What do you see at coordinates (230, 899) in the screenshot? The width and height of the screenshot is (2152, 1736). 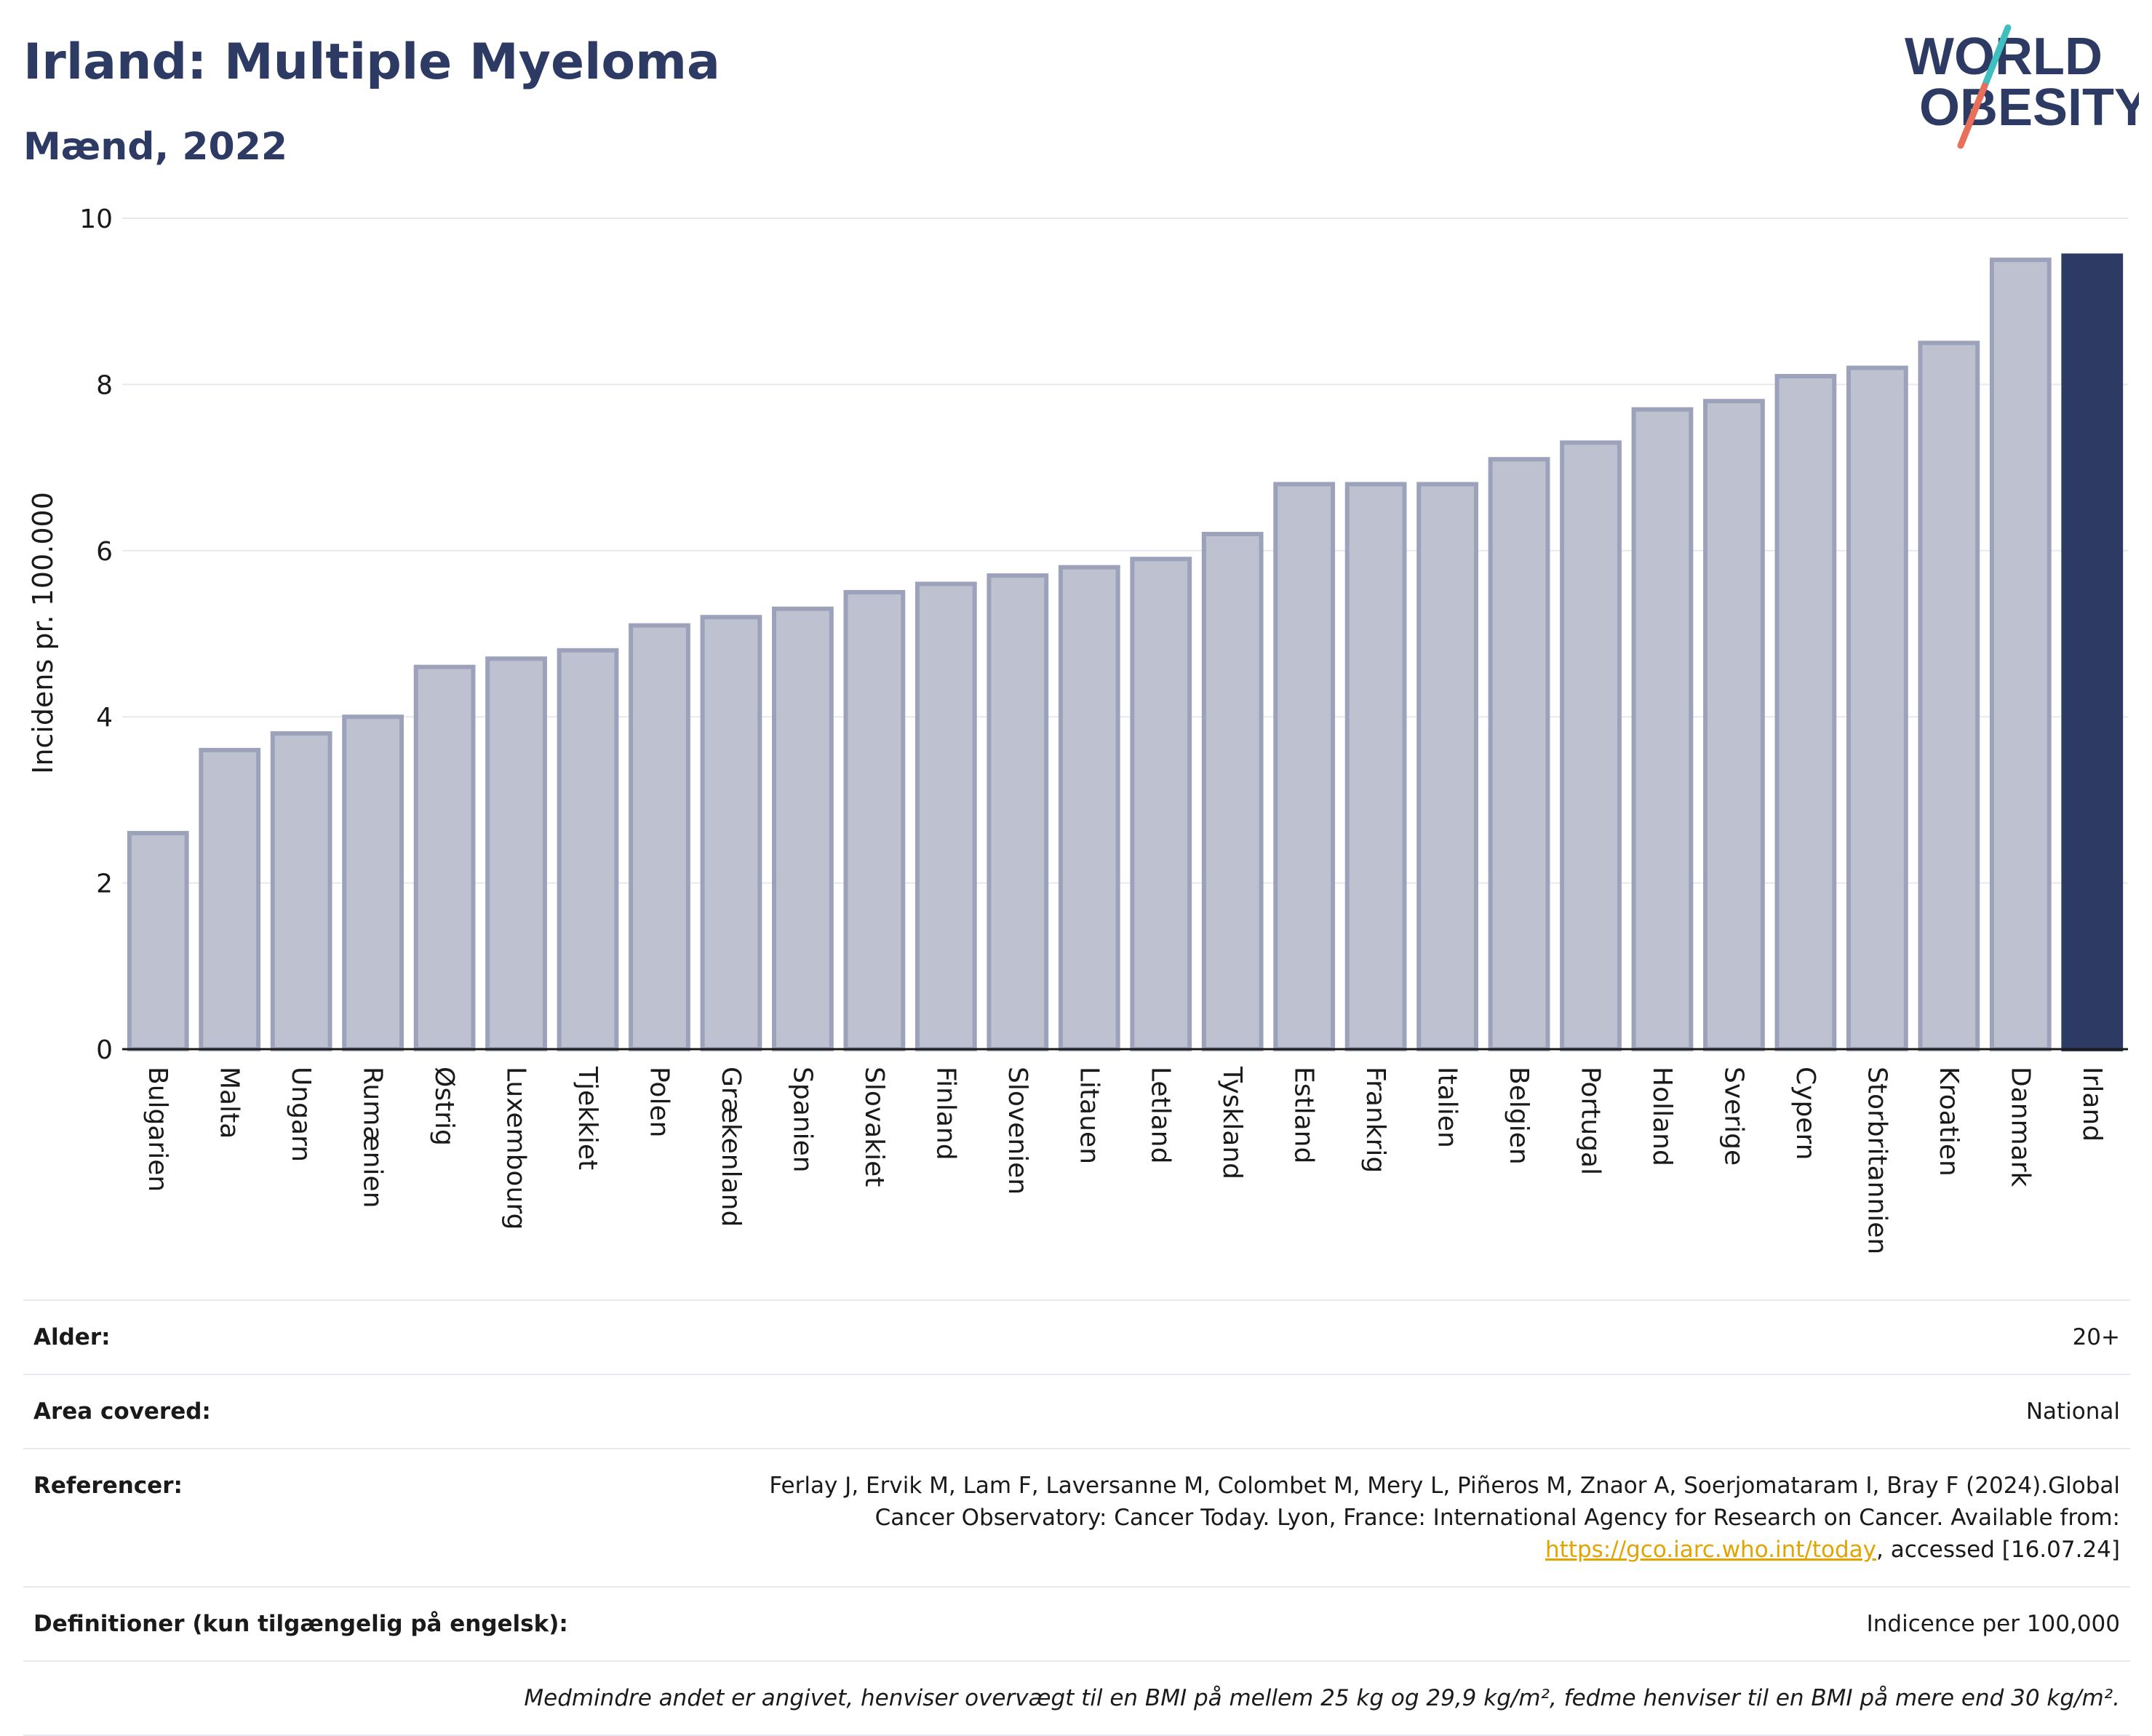 I see `bar-malta` at bounding box center [230, 899].